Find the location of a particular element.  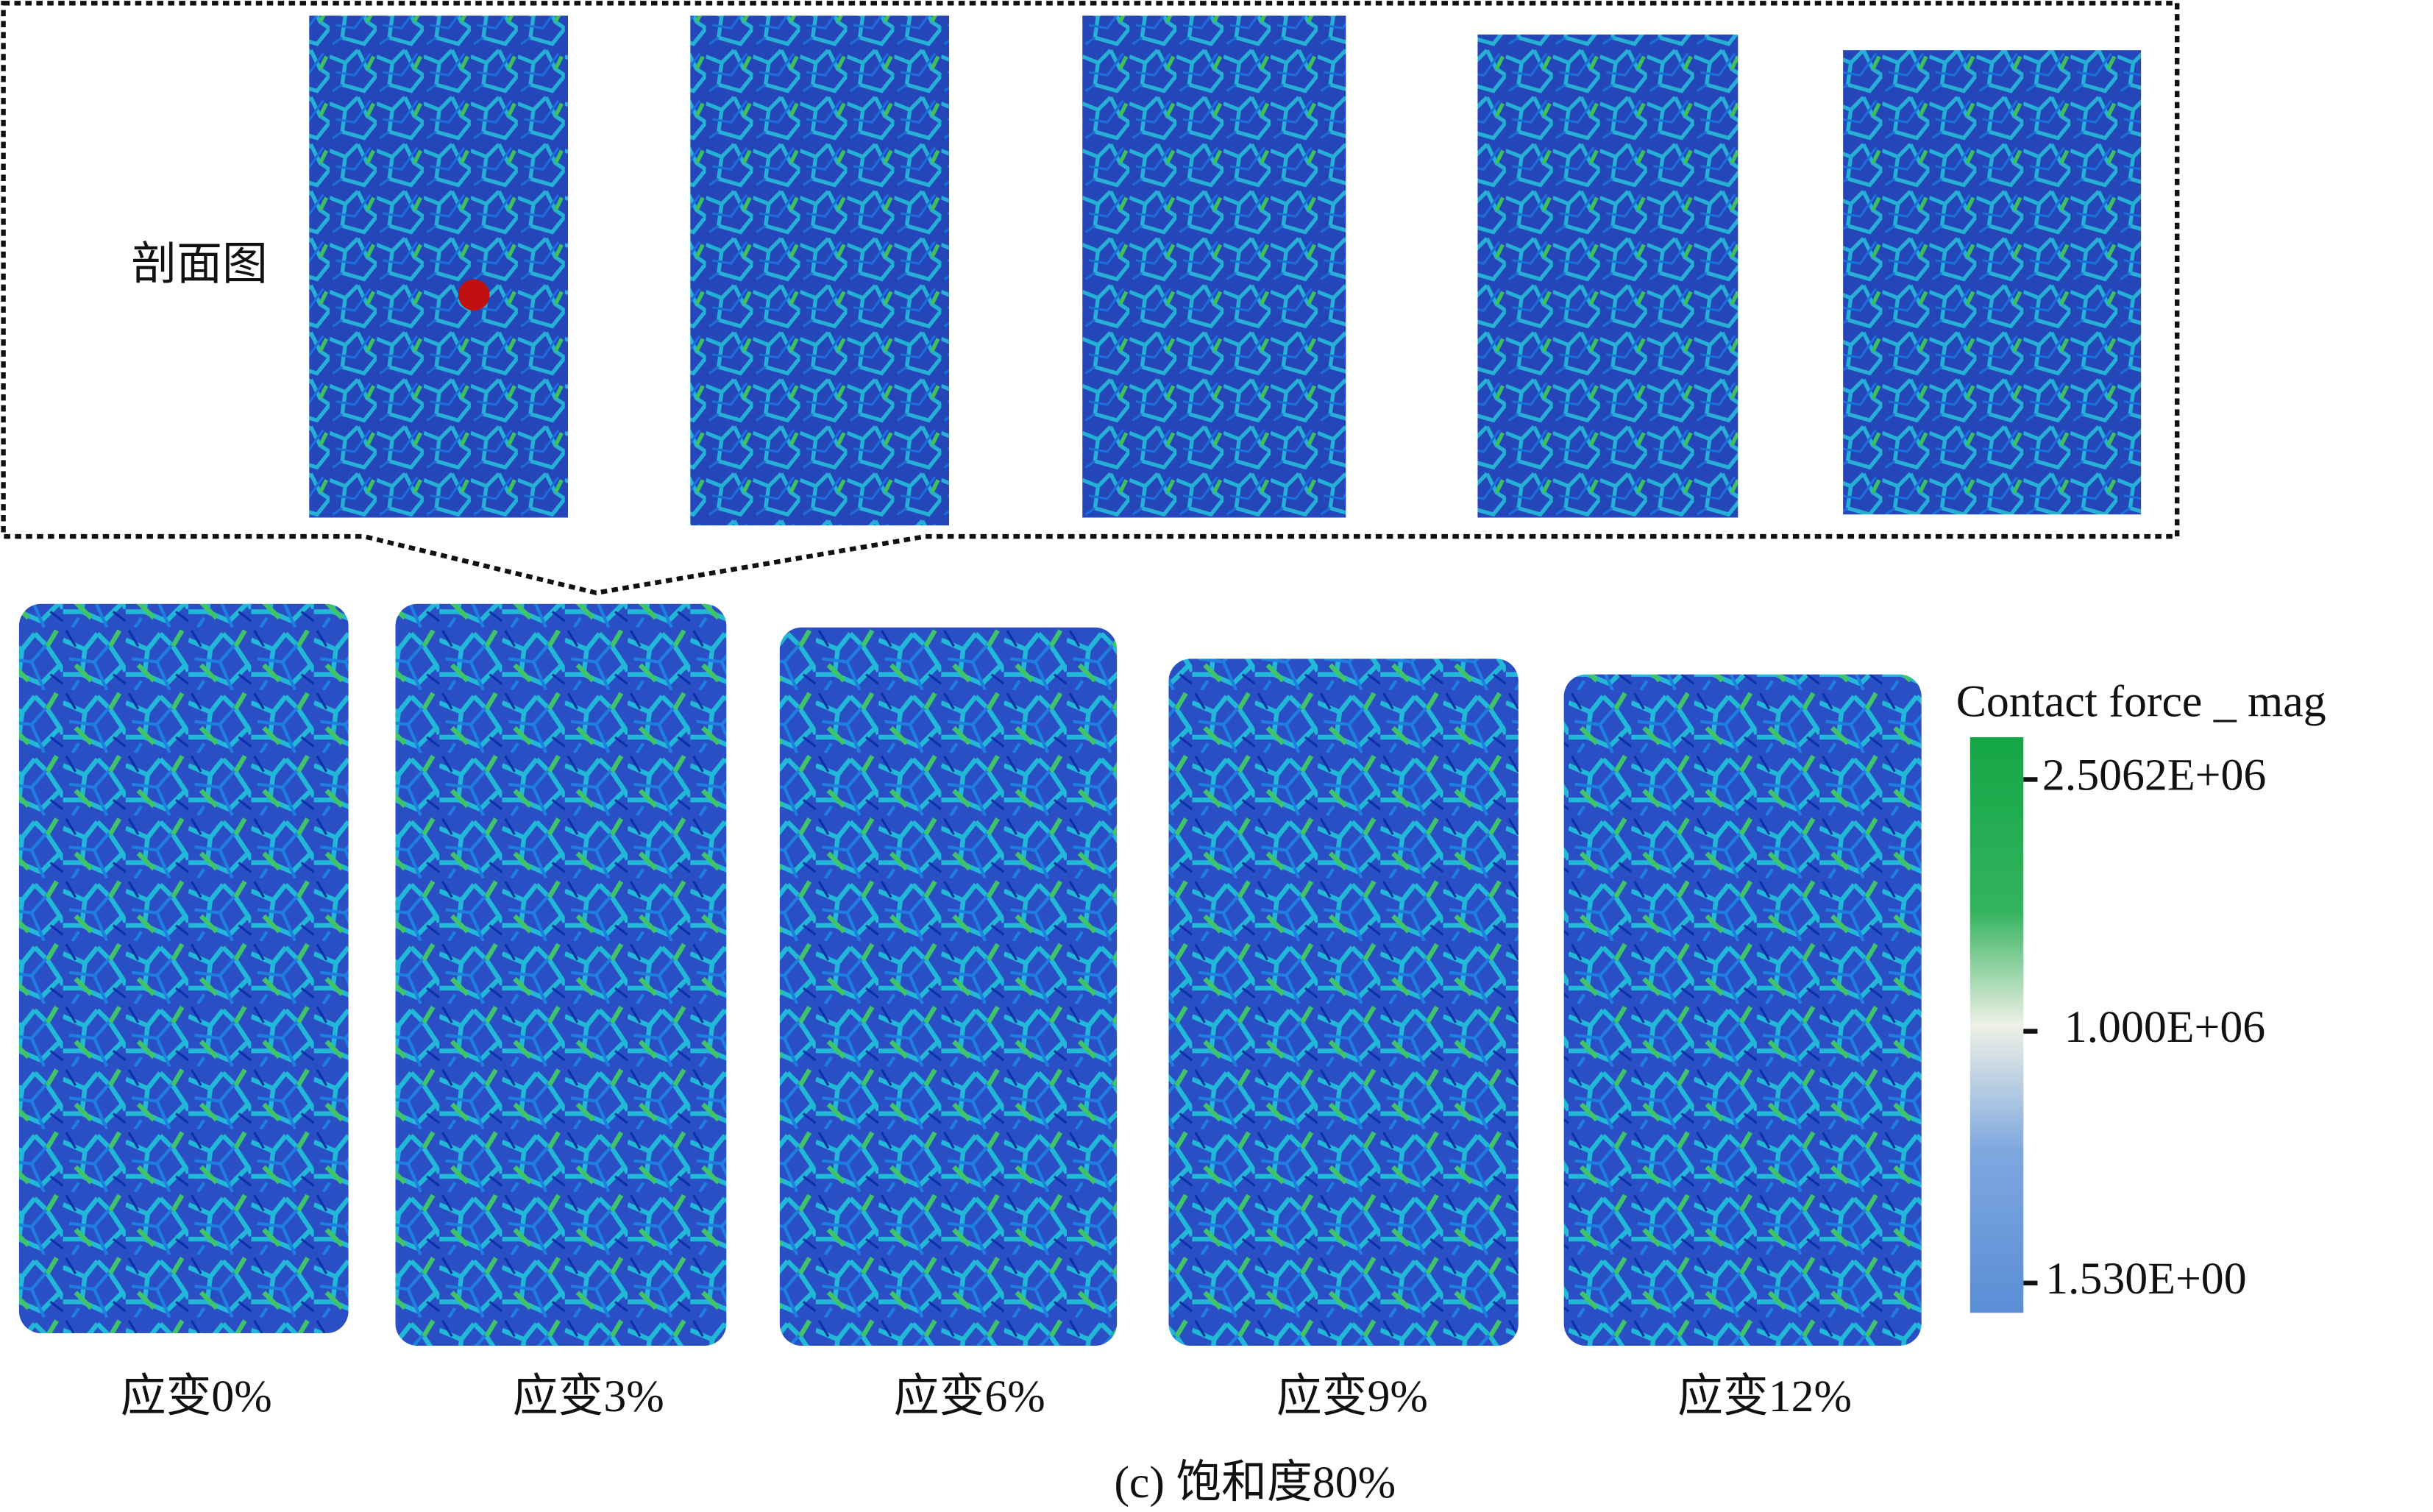

sample-label: 应变6% is located at coordinates (970, 1396).